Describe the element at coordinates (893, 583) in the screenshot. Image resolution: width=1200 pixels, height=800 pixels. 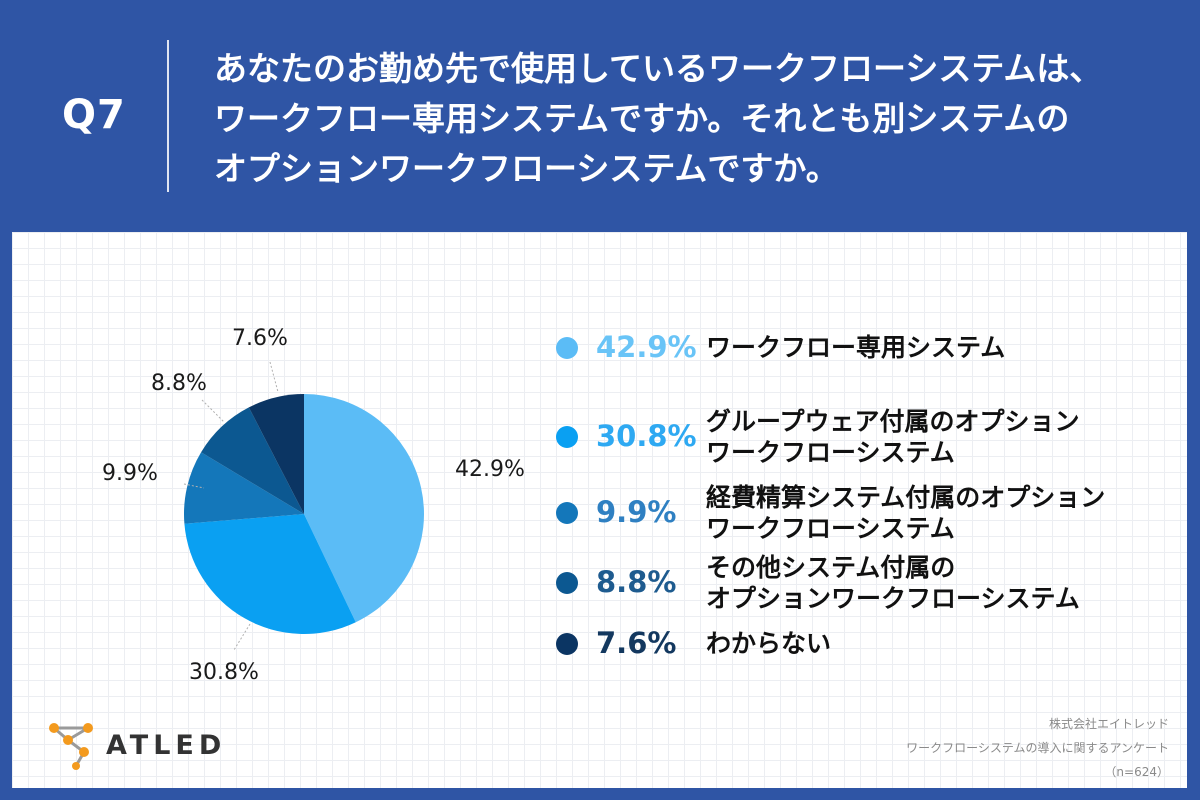
I see `legend-label: その他システム付属の オプションワークフローシステム` at that location.